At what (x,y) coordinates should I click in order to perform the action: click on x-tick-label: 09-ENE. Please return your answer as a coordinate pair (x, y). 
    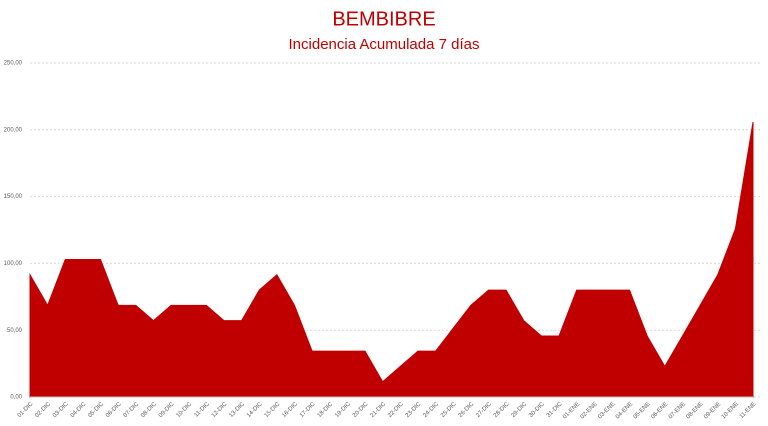
    Looking at the image, I should click on (712, 410).